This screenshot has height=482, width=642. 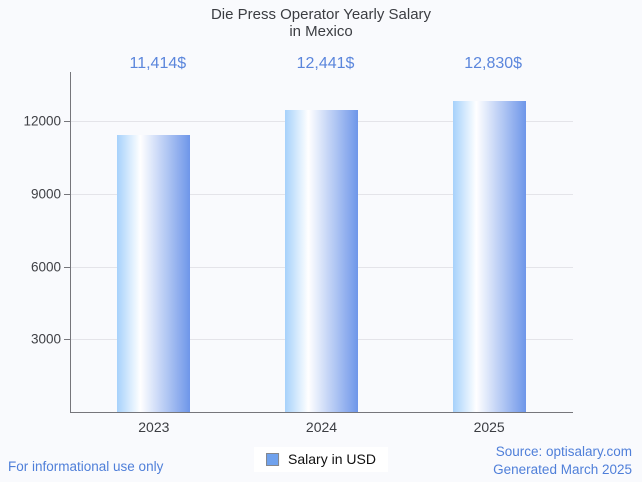 I want to click on bar-2023, so click(x=154, y=273).